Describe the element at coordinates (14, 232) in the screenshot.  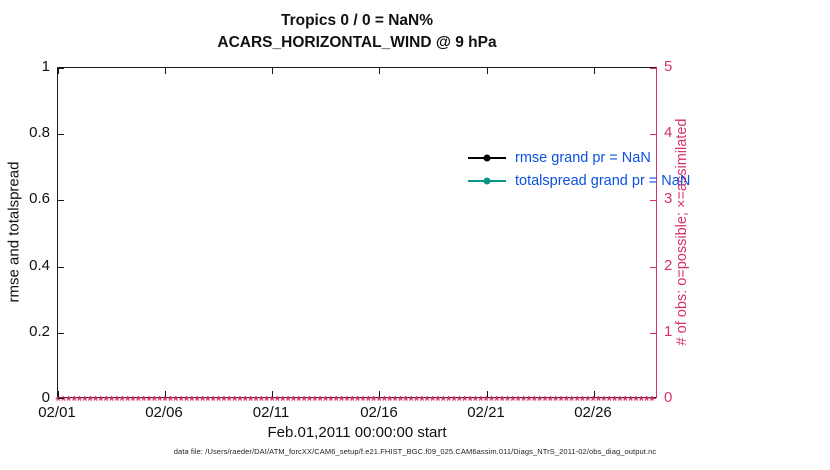
I see `left-y-axis-label: rmse and totalspread` at that location.